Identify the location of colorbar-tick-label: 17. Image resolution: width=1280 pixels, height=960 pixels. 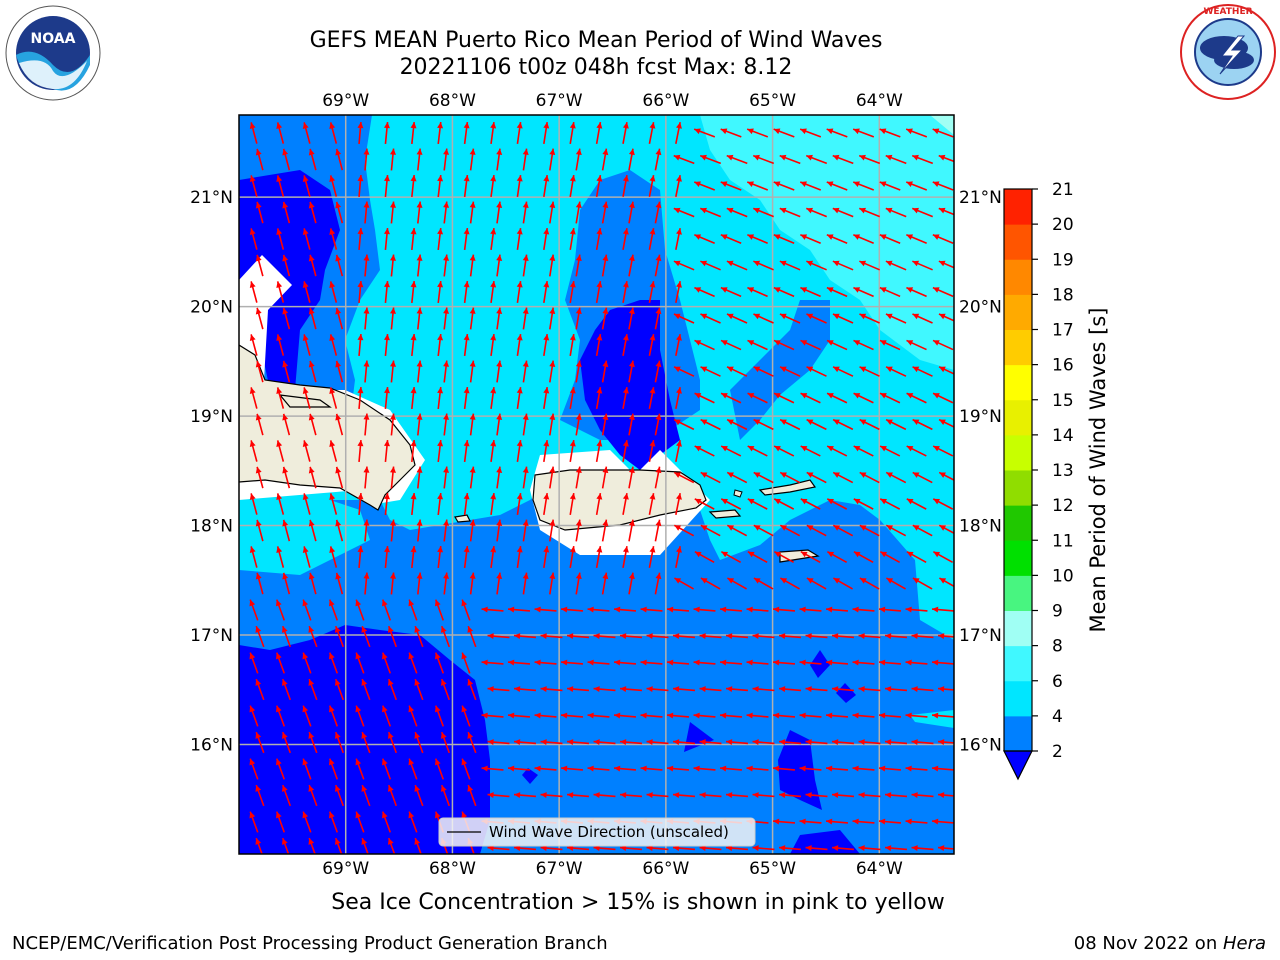
(1063, 331).